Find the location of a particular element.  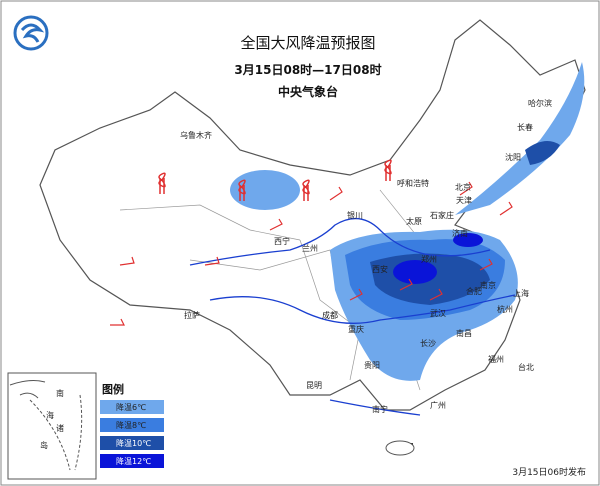

city-label: 呼和浩特 is located at coordinates (413, 183).